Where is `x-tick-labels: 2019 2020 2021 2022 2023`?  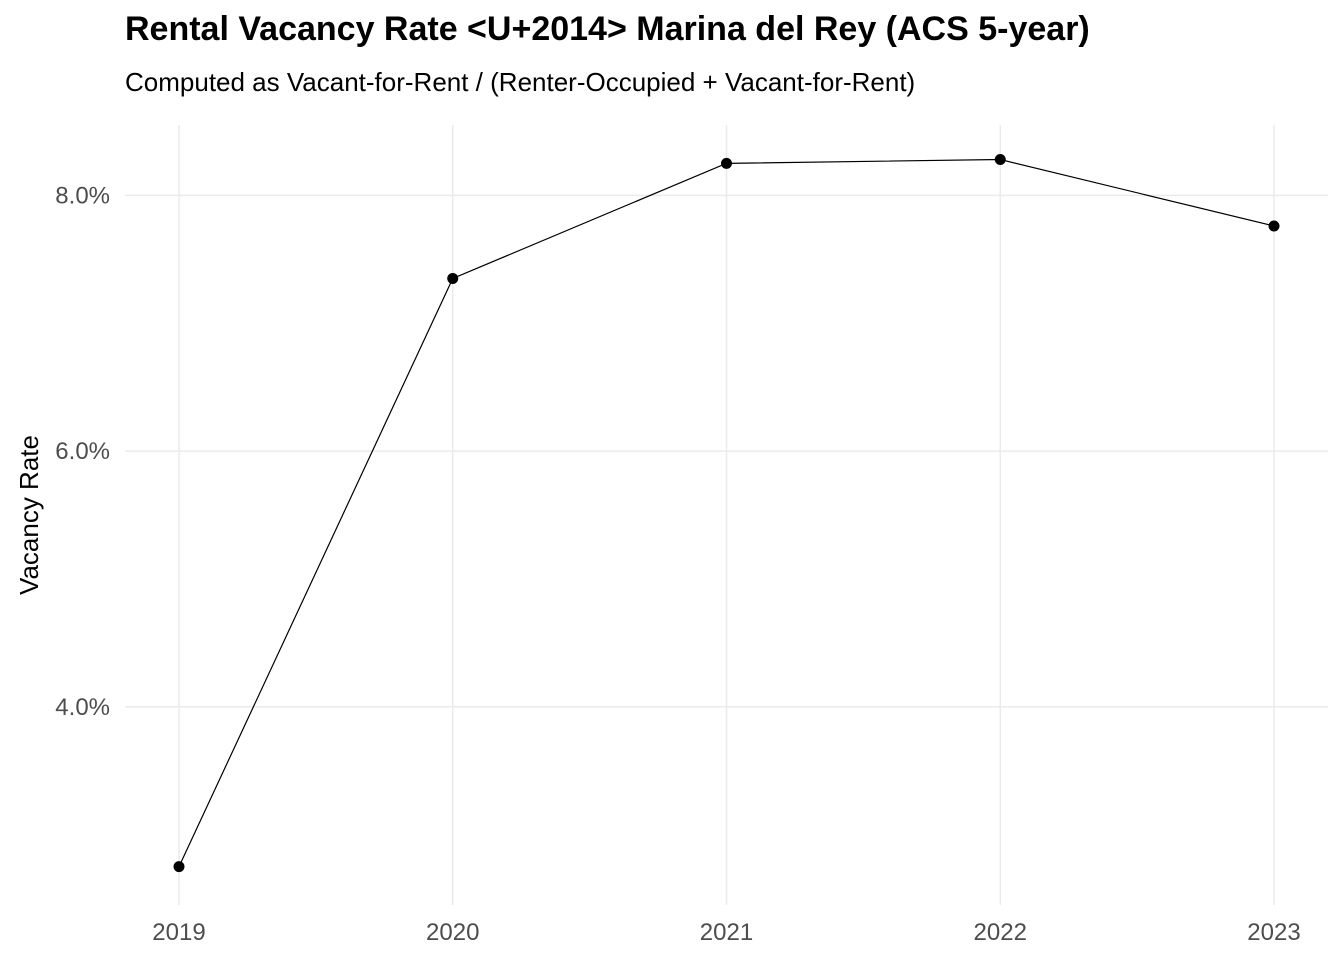 x-tick-labels: 2019 2020 2021 2022 2023 is located at coordinates (726, 932).